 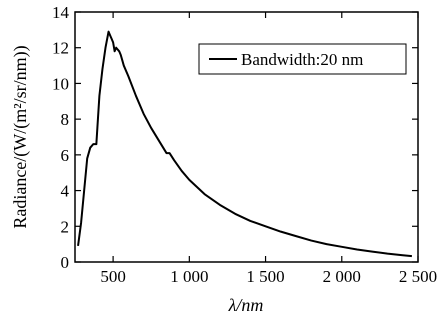 What do you see at coordinates (61, 12) in the screenshot?
I see `y-tick-label-14: 14` at bounding box center [61, 12].